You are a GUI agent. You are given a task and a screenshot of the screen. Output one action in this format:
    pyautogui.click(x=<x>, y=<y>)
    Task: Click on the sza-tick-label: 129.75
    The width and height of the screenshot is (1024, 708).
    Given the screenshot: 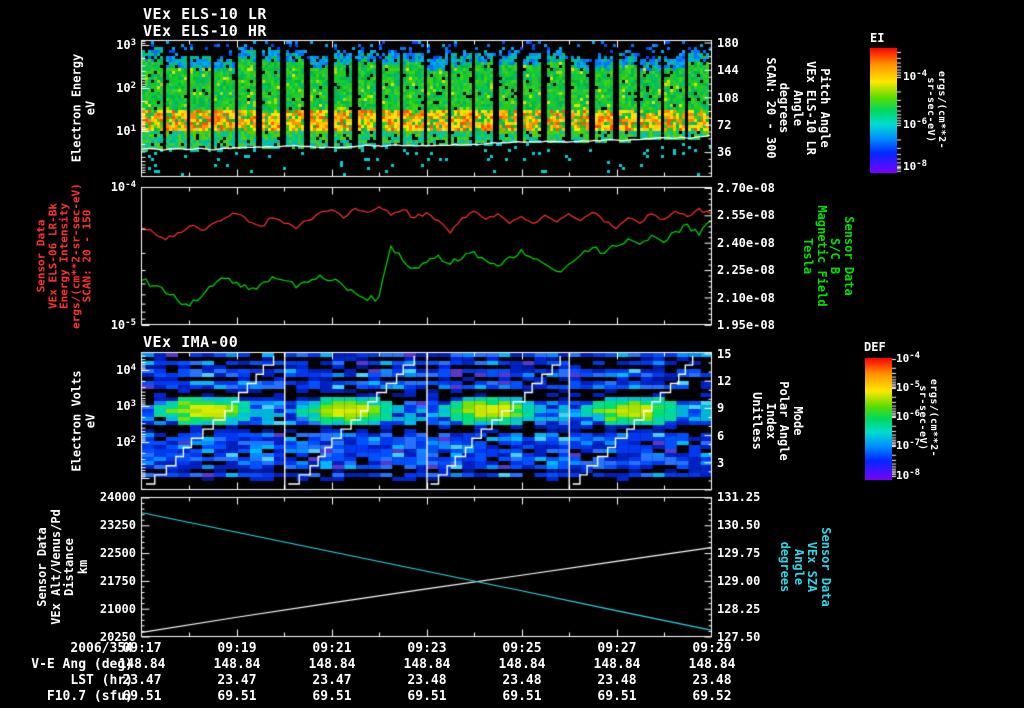 What is the action you would take?
    pyautogui.click(x=739, y=553)
    